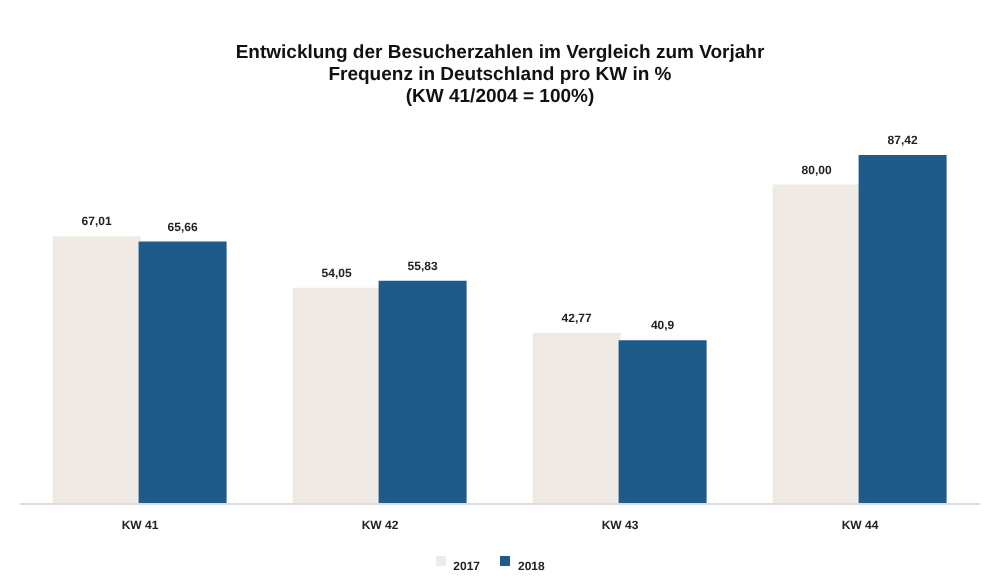  What do you see at coordinates (500, 53) in the screenshot?
I see `chart-title: Entwicklung der Besucherzahlen im Vergleich zum Vorjahr` at bounding box center [500, 53].